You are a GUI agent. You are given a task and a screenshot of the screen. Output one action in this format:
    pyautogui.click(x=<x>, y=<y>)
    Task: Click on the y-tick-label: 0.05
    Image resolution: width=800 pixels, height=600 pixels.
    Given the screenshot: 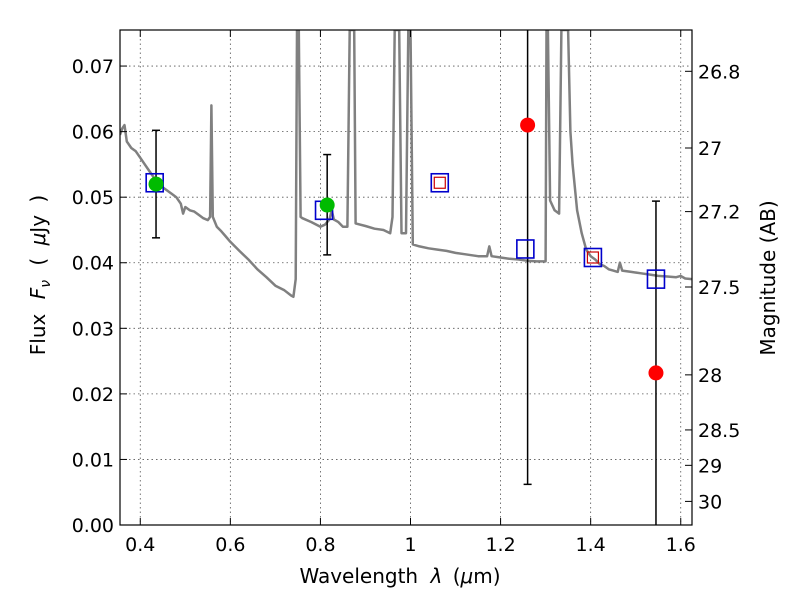 What is the action you would take?
    pyautogui.click(x=93, y=198)
    